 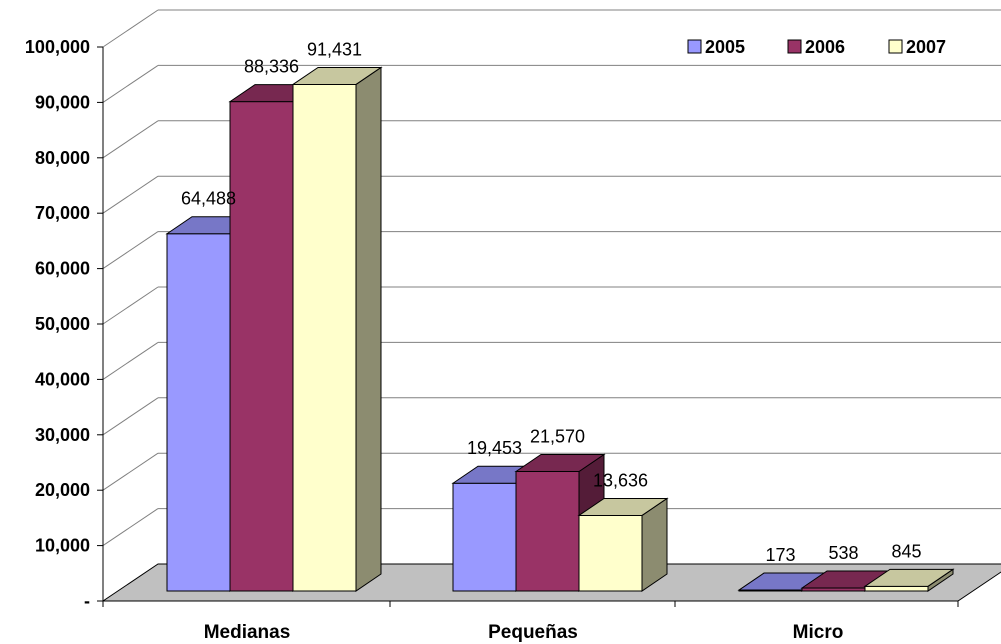 I want to click on y-tick-label: 80,000, so click(x=62, y=158).